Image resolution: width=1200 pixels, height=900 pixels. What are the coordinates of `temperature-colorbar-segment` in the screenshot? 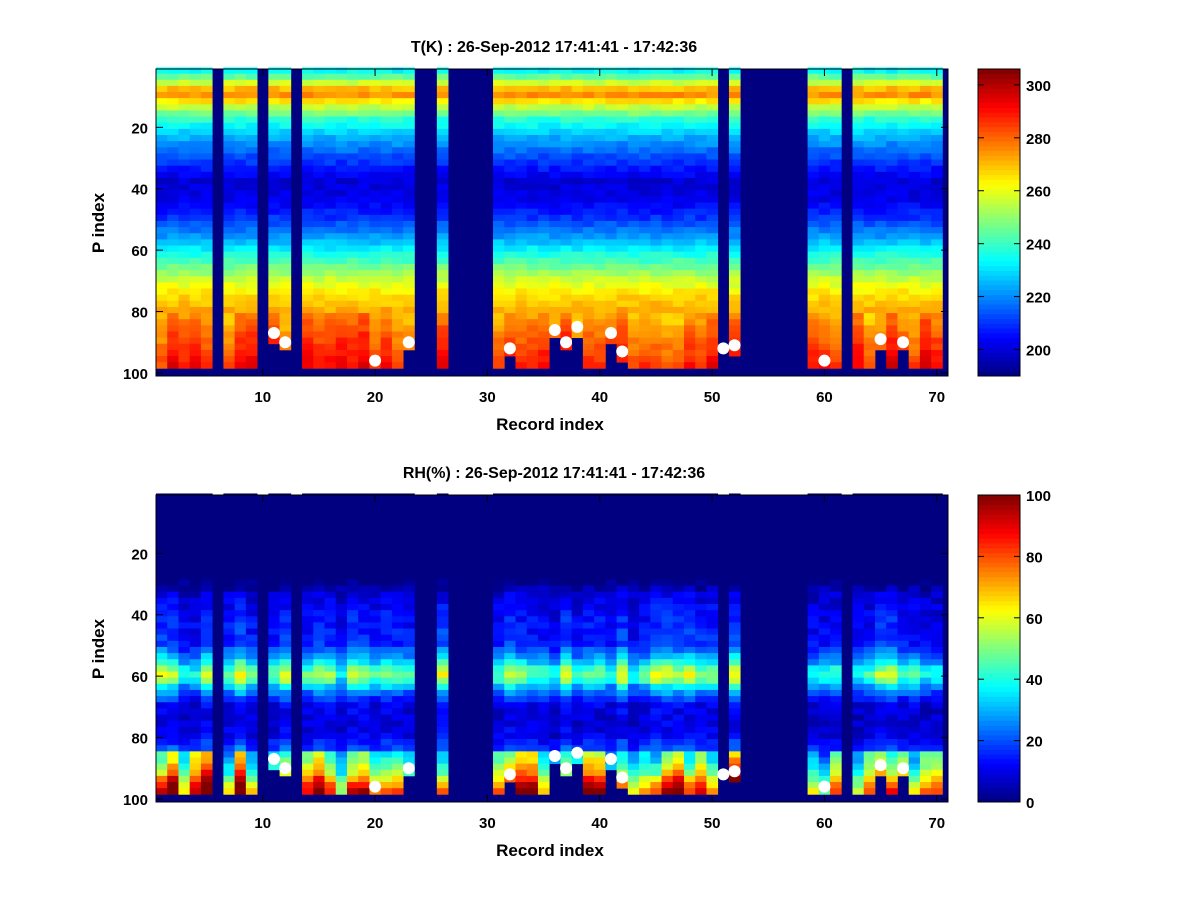 It's located at (999, 148).